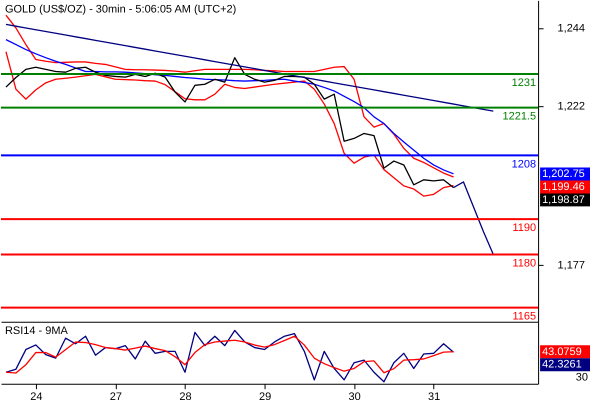  Describe the element at coordinates (120, 9) in the screenshot. I see `chart-title: GOLD (US$/OZ) - 30min - 5:06:05 AM (UTC+2)` at that location.